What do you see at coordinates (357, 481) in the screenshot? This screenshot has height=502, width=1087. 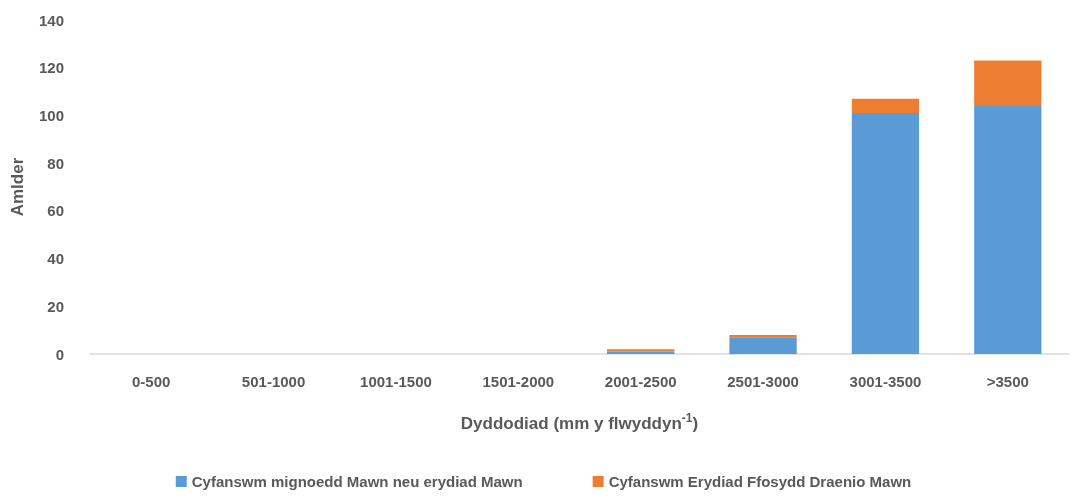 I see `legend-label: Cyfanswm mignoedd Mawn neu erydiad Mawn` at bounding box center [357, 481].